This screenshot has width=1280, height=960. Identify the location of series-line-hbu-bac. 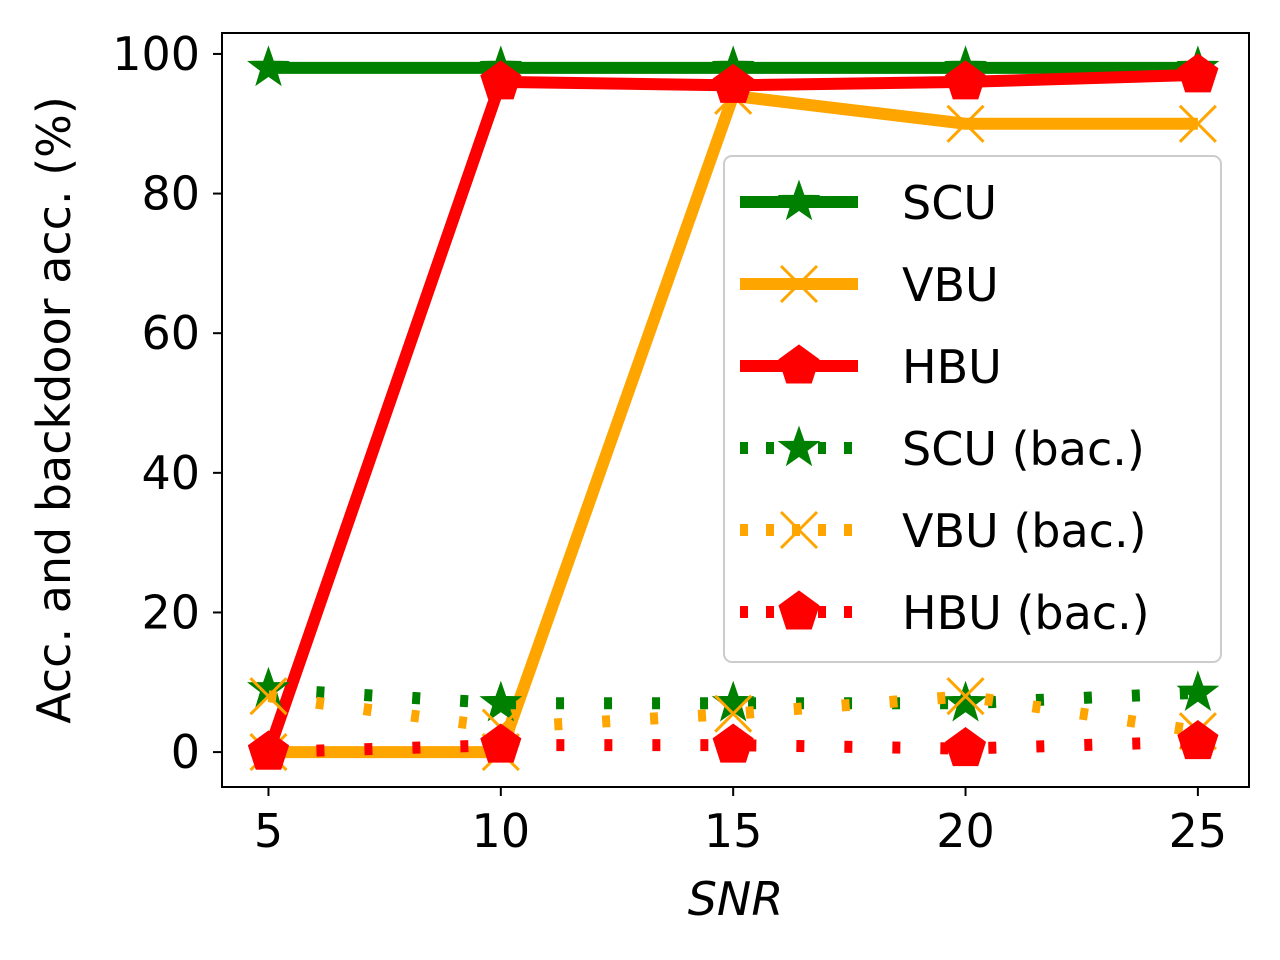
(733, 747).